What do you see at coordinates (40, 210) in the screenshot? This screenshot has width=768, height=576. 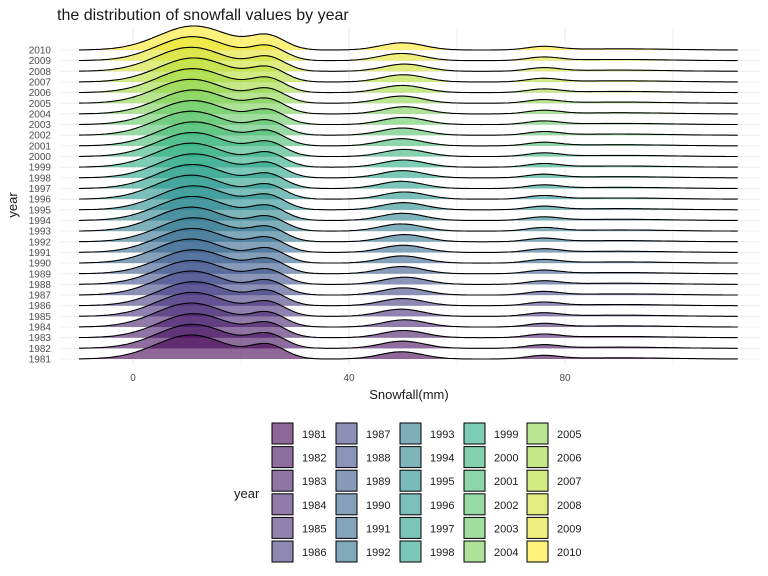 I see `y-tick-label-1995: 1995` at bounding box center [40, 210].